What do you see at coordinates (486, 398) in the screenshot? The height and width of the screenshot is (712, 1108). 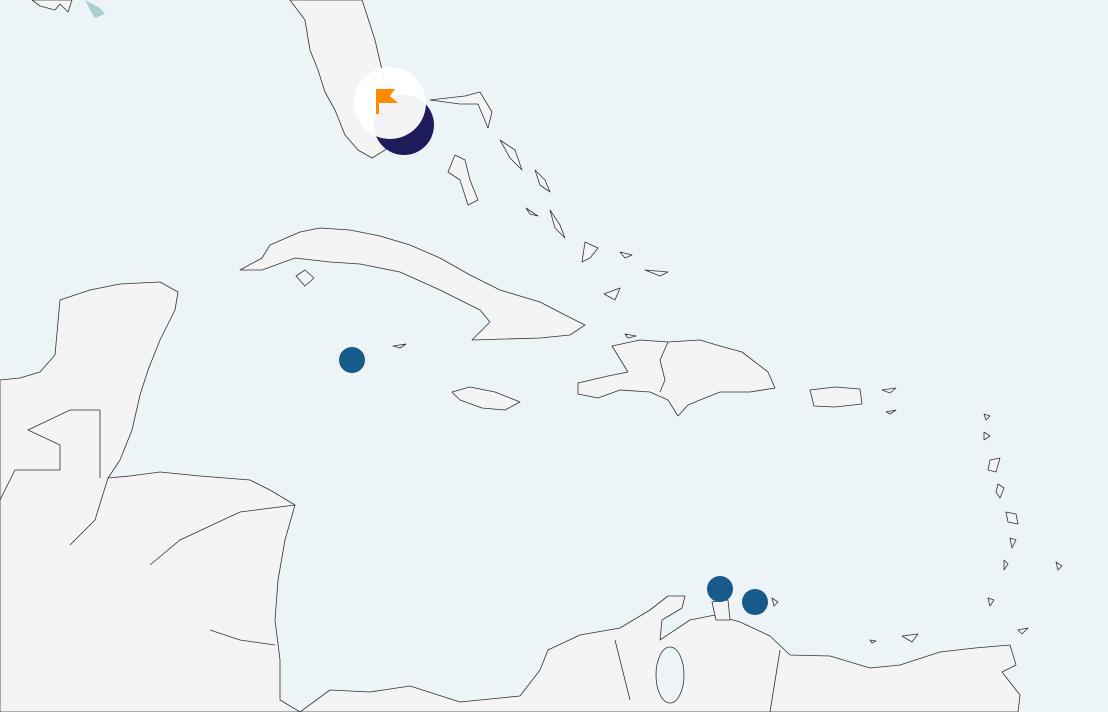 I see `land-jamaica` at bounding box center [486, 398].